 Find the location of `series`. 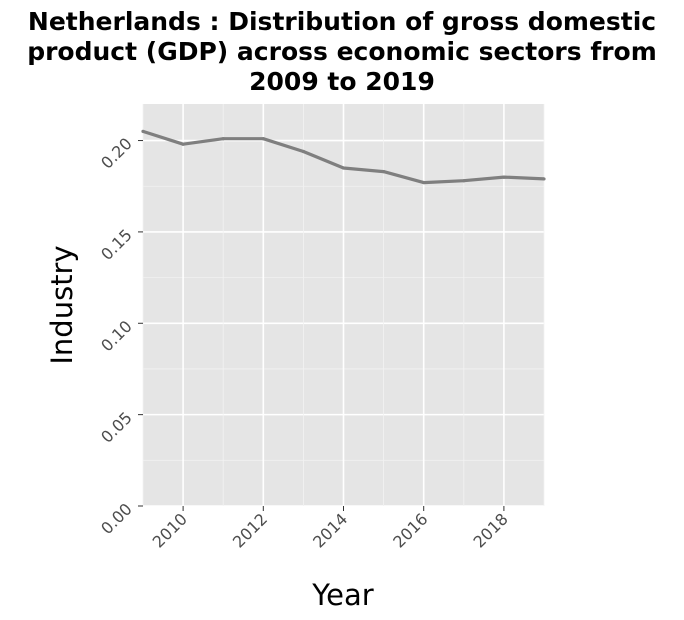

series is located at coordinates (343, 157).